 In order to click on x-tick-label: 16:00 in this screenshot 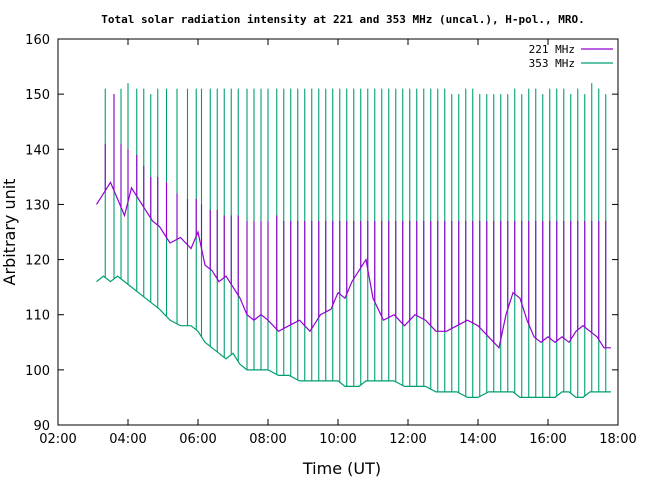, I will do `click(547, 439)`.